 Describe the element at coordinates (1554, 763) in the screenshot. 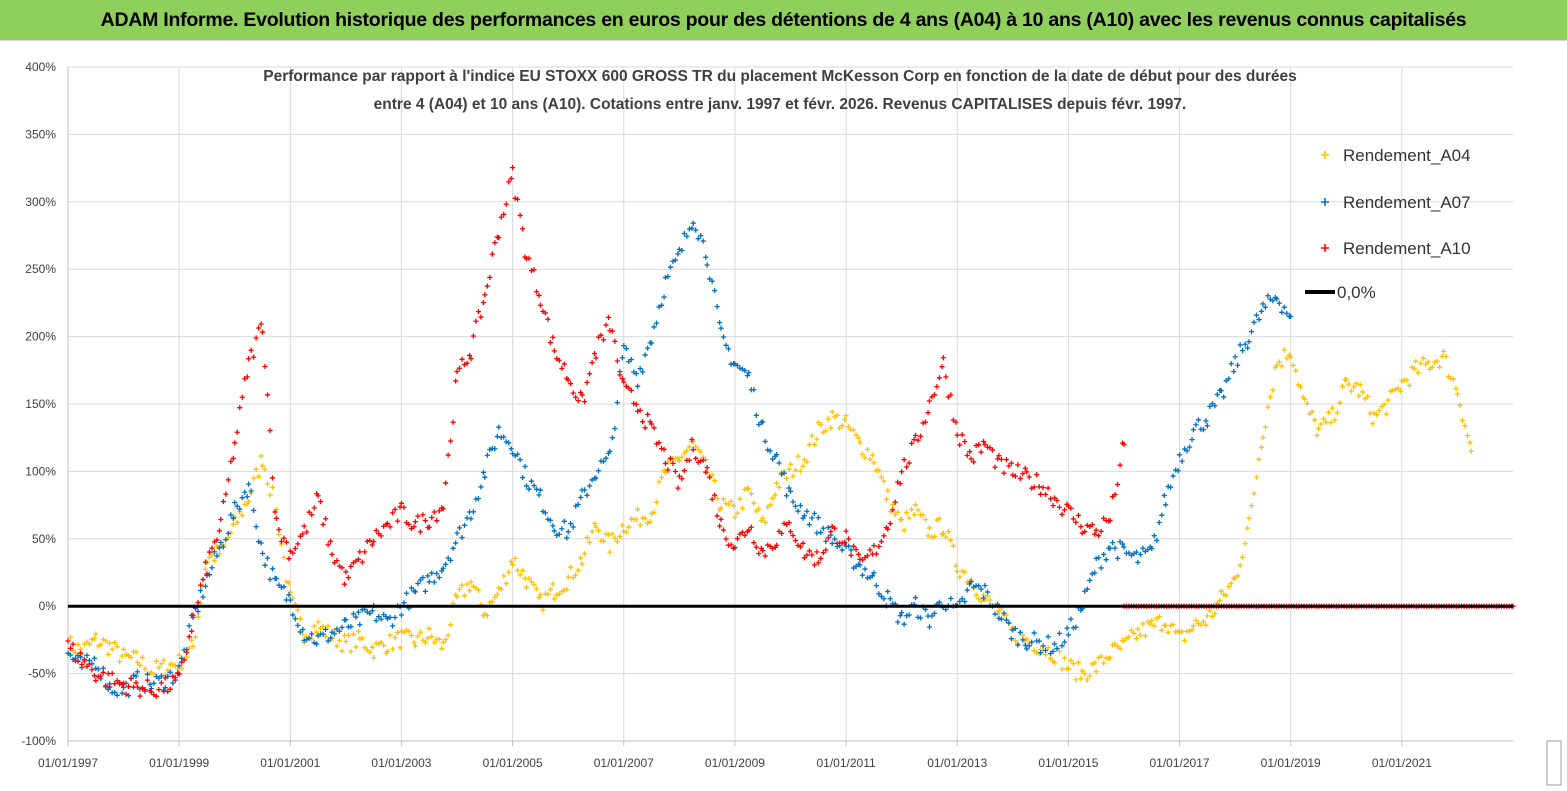

I see `scrollbar-stub` at that location.